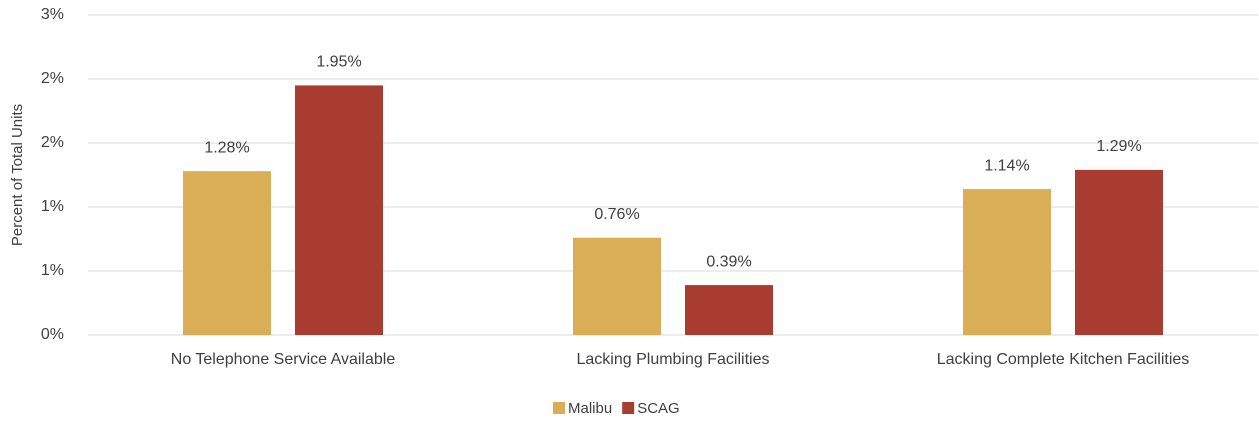  Describe the element at coordinates (52, 334) in the screenshot. I see `y-tick-label: 0%` at that location.